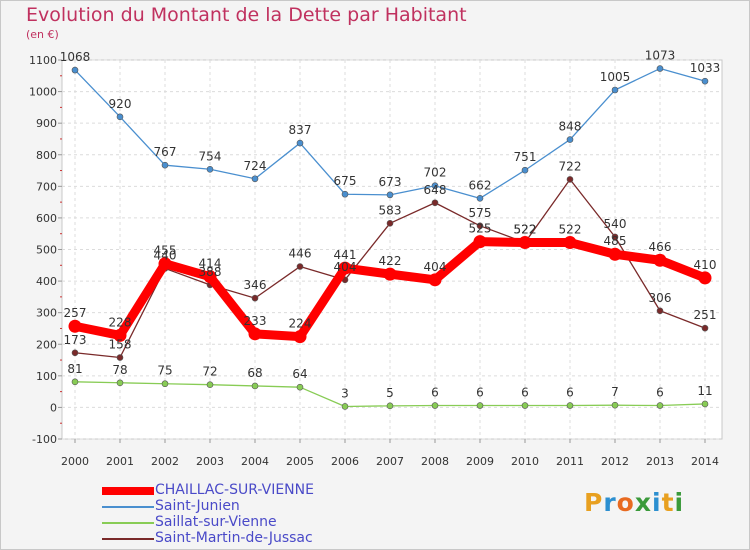 The height and width of the screenshot is (550, 750). I want to click on data-label-chaillac: 466, so click(660, 247).